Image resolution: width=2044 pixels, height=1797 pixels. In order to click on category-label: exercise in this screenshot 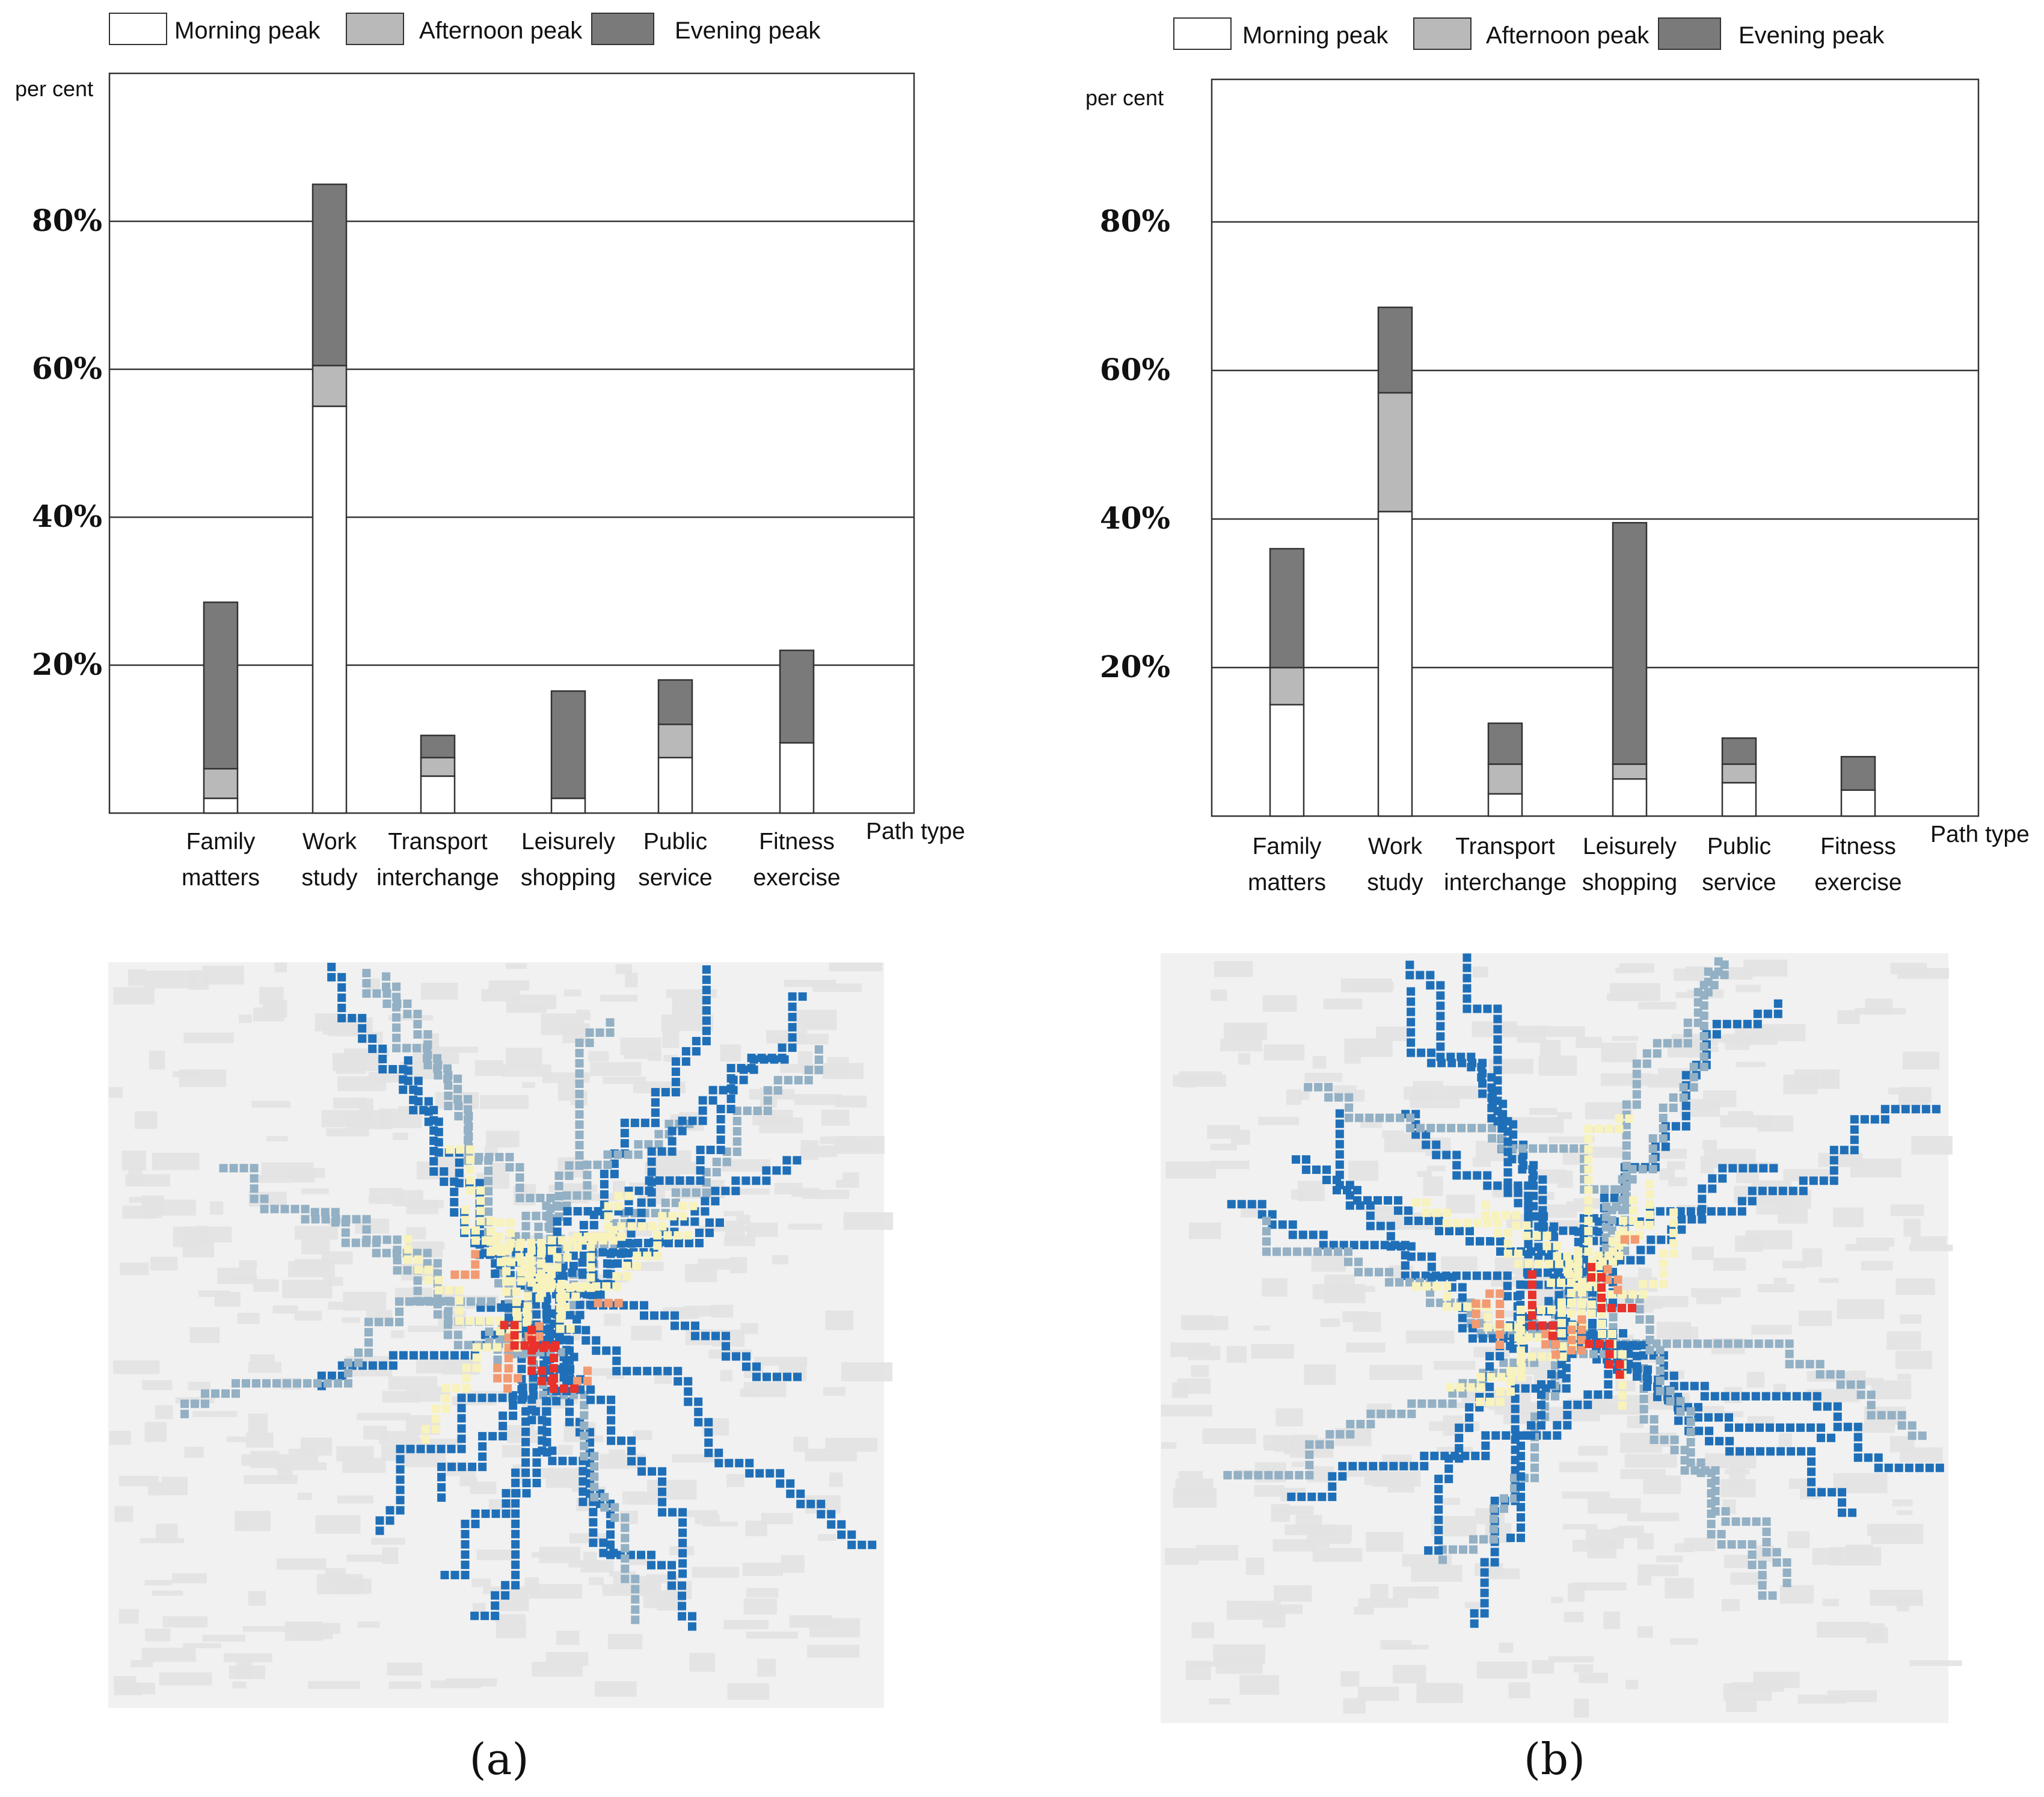, I will do `click(1857, 882)`.